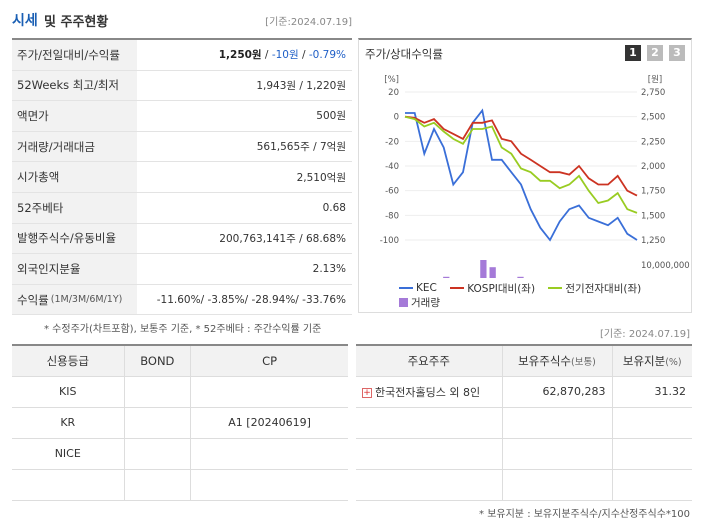  Describe the element at coordinates (544, 360) in the screenshot. I see `header-text: 보유주식수` at that location.